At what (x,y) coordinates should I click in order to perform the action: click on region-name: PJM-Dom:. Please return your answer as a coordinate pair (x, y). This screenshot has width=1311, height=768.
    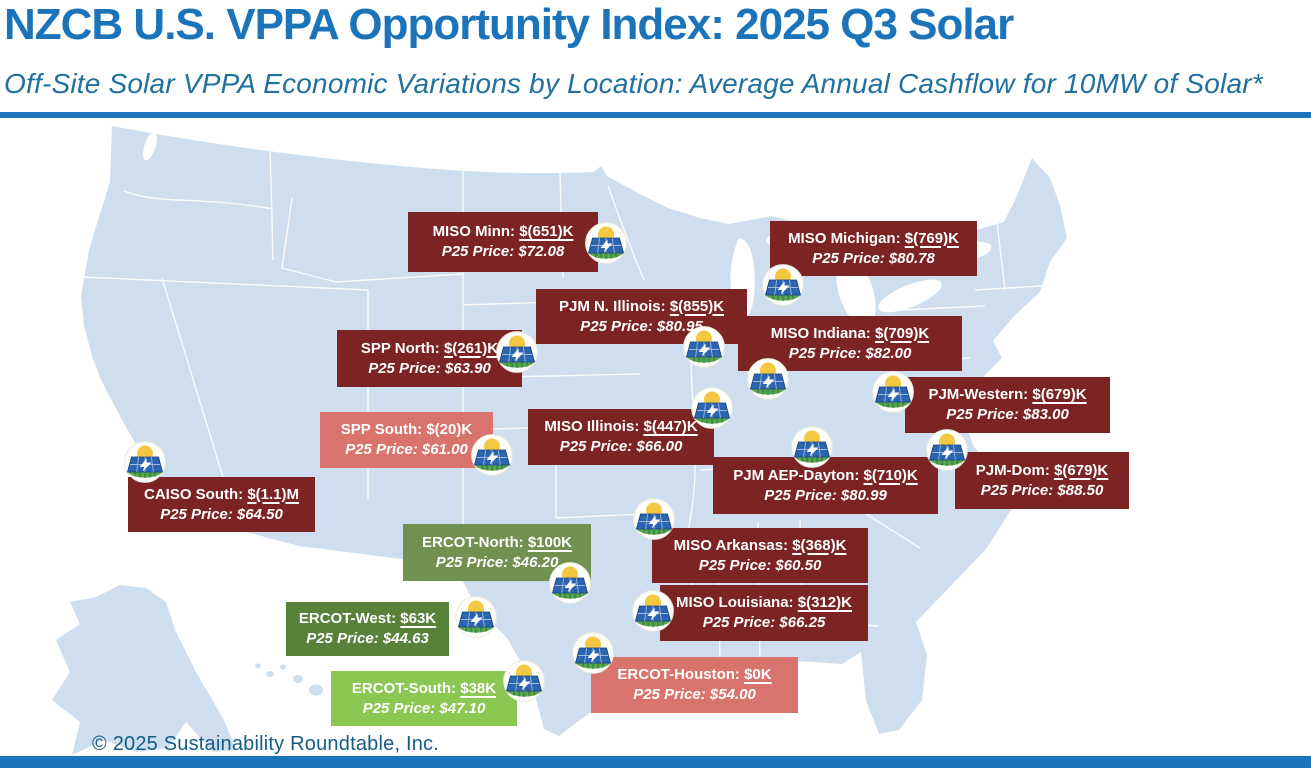
    Looking at the image, I should click on (1015, 470).